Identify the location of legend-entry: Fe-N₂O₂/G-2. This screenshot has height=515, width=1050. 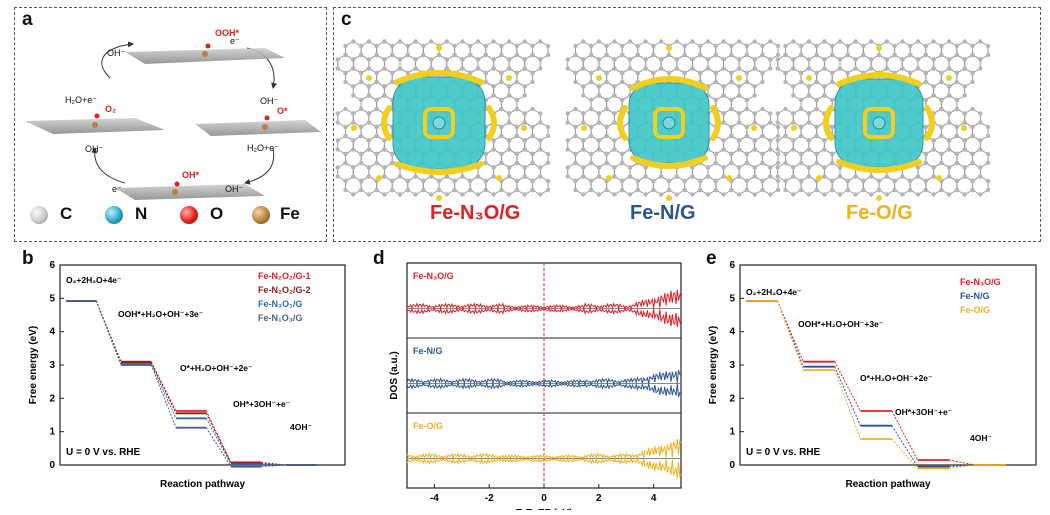
(284, 290).